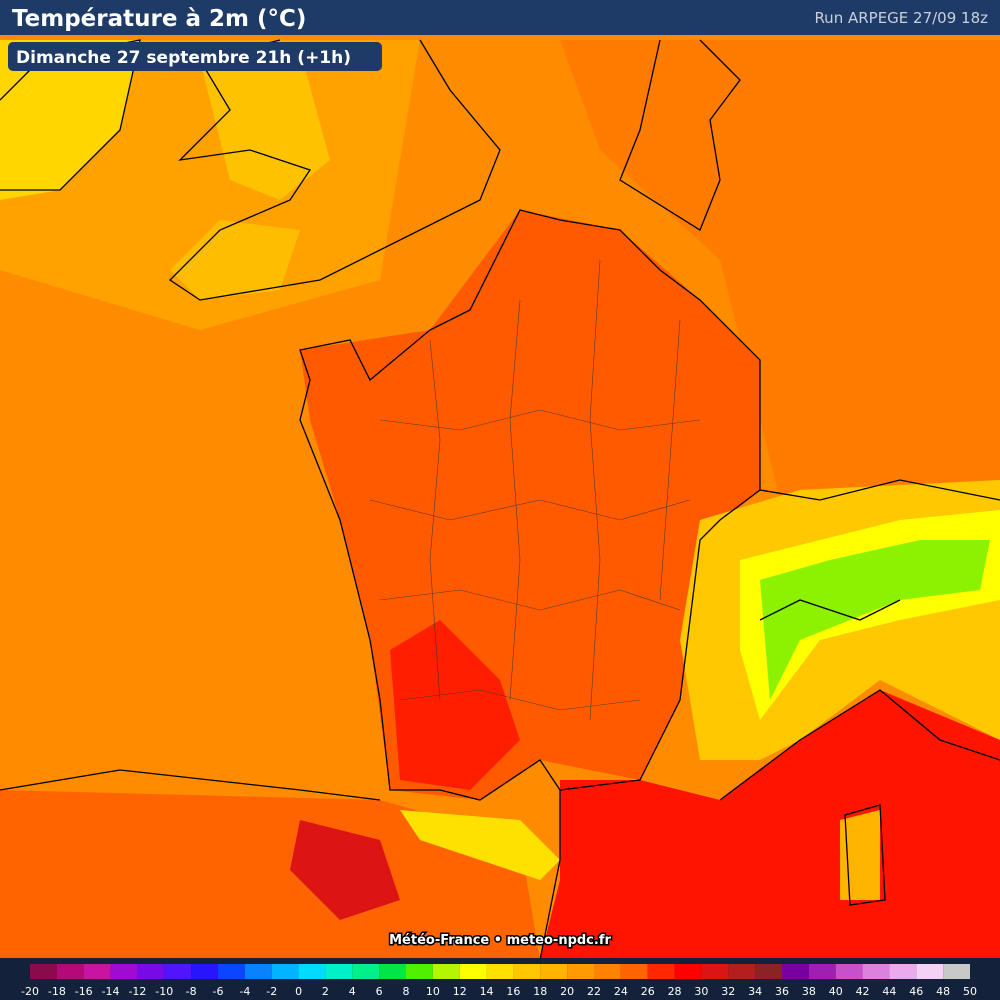 The width and height of the screenshot is (1000, 1000). I want to click on legend-tick-label: 20, so click(567, 991).